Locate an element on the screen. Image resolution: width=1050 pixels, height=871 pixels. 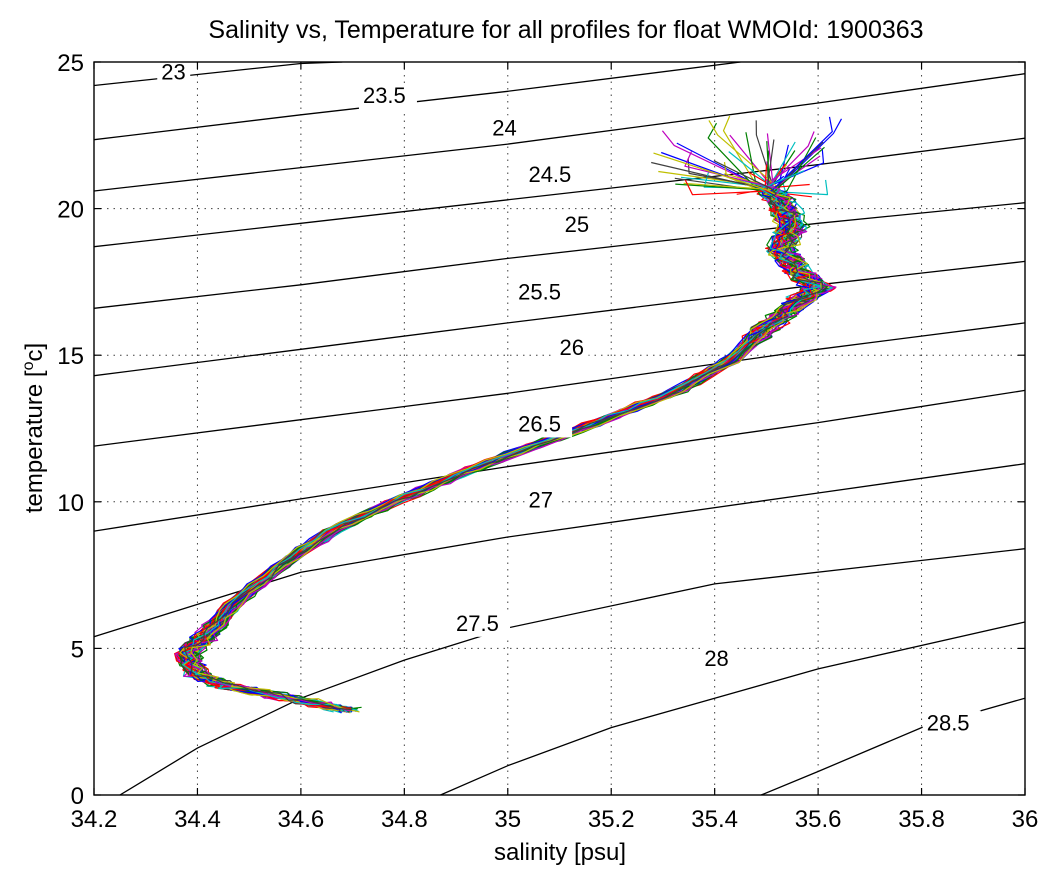
x-tick-label: 35 is located at coordinates (507, 819).